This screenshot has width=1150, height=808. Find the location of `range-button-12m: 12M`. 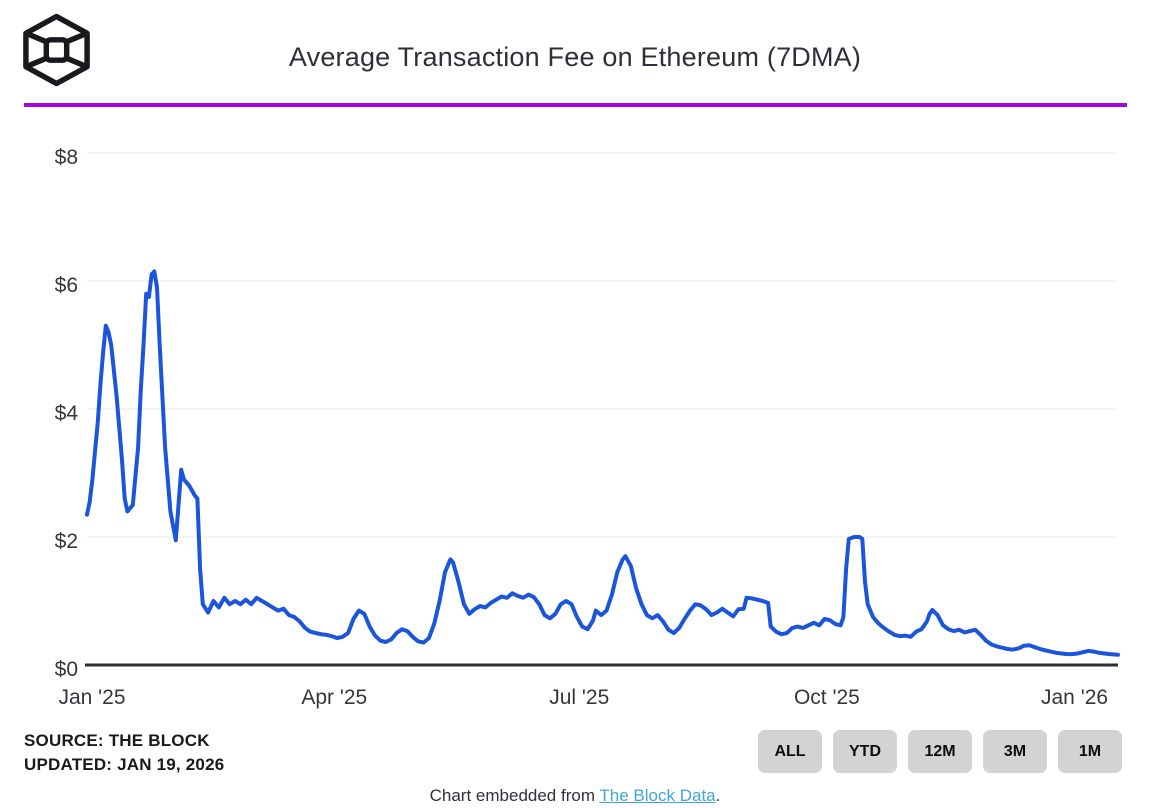

range-button-12m: 12M is located at coordinates (940, 751).